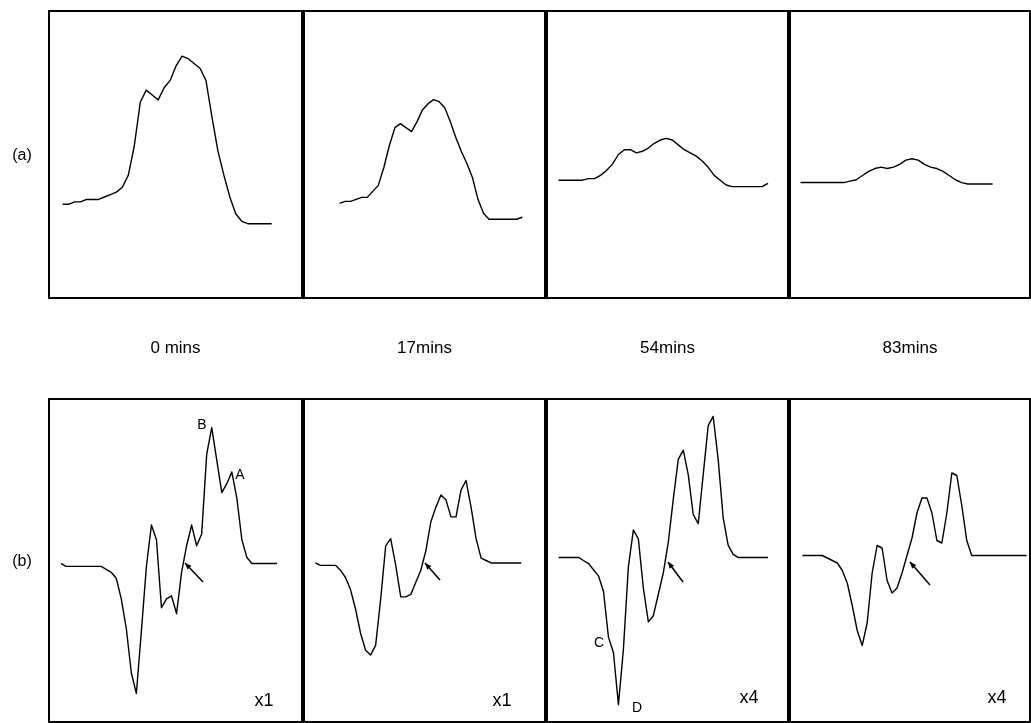 This screenshot has width=1031, height=723. What do you see at coordinates (667, 348) in the screenshot?
I see `x-axis-title: 54mins` at bounding box center [667, 348].